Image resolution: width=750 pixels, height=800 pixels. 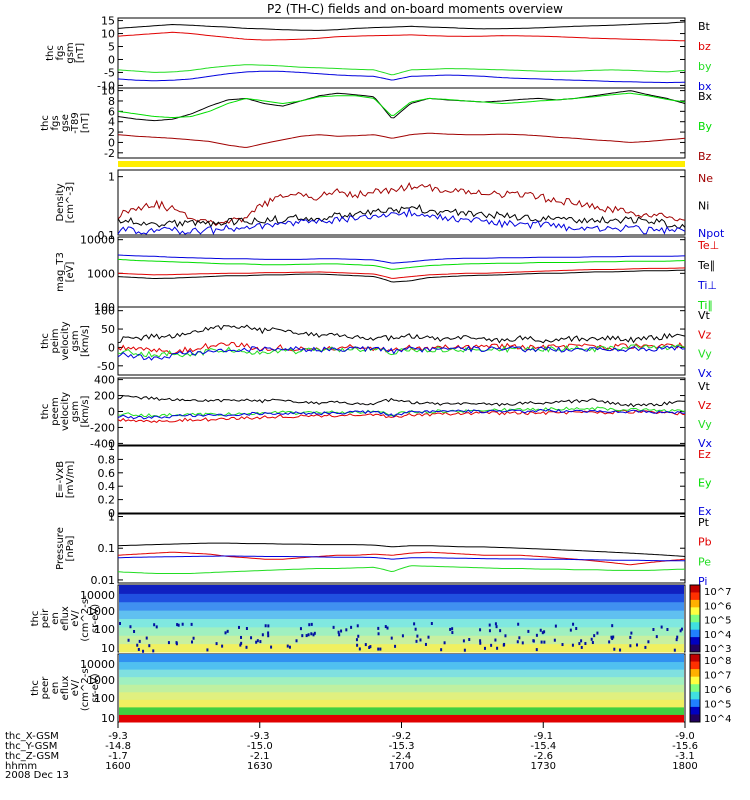 I want to click on y-axis-label: Pressure, so click(x=60, y=548).